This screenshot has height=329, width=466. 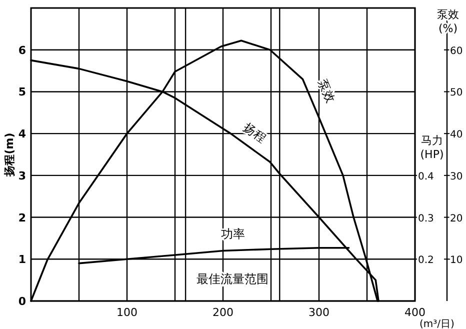 I want to click on x-axis-title: (m³/日), so click(x=437, y=324).